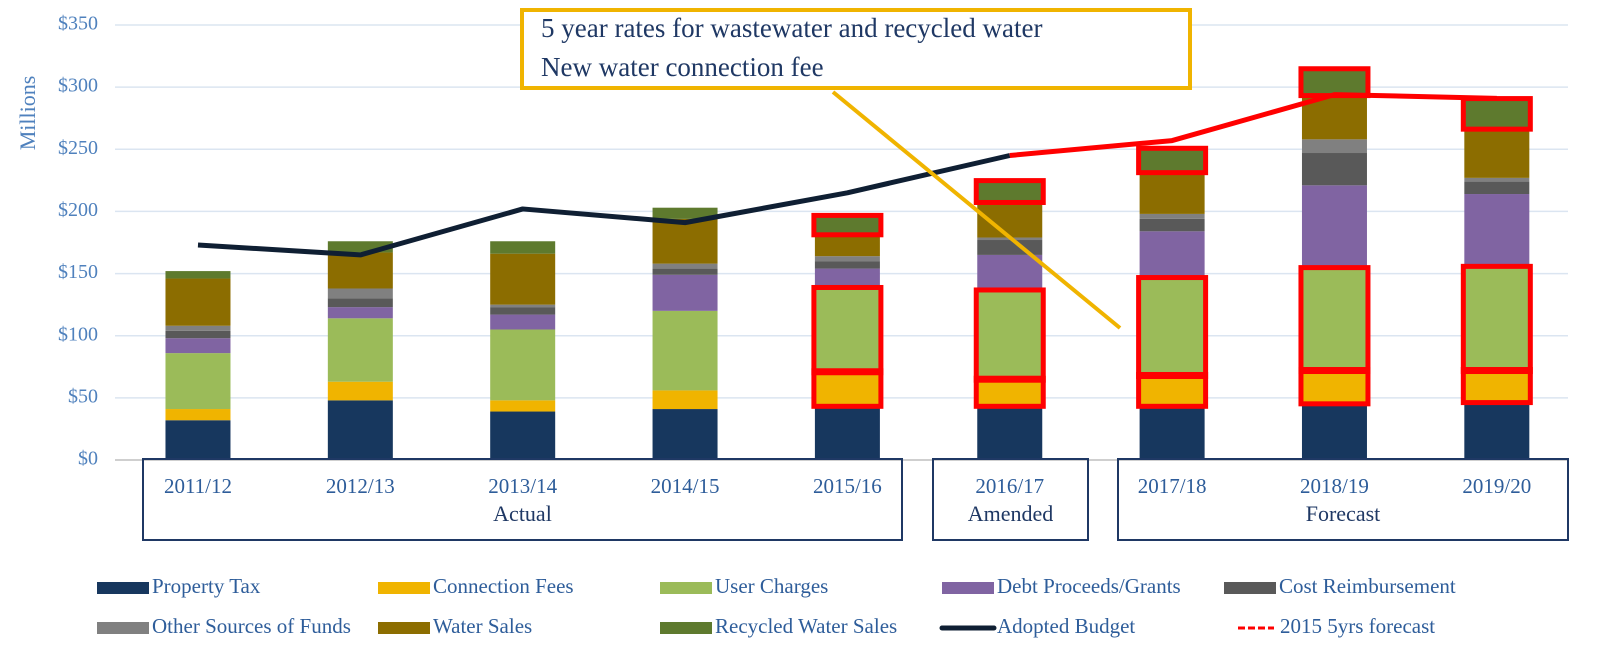  What do you see at coordinates (198, 486) in the screenshot?
I see `x-tick-label: 2011/12` at bounding box center [198, 486].